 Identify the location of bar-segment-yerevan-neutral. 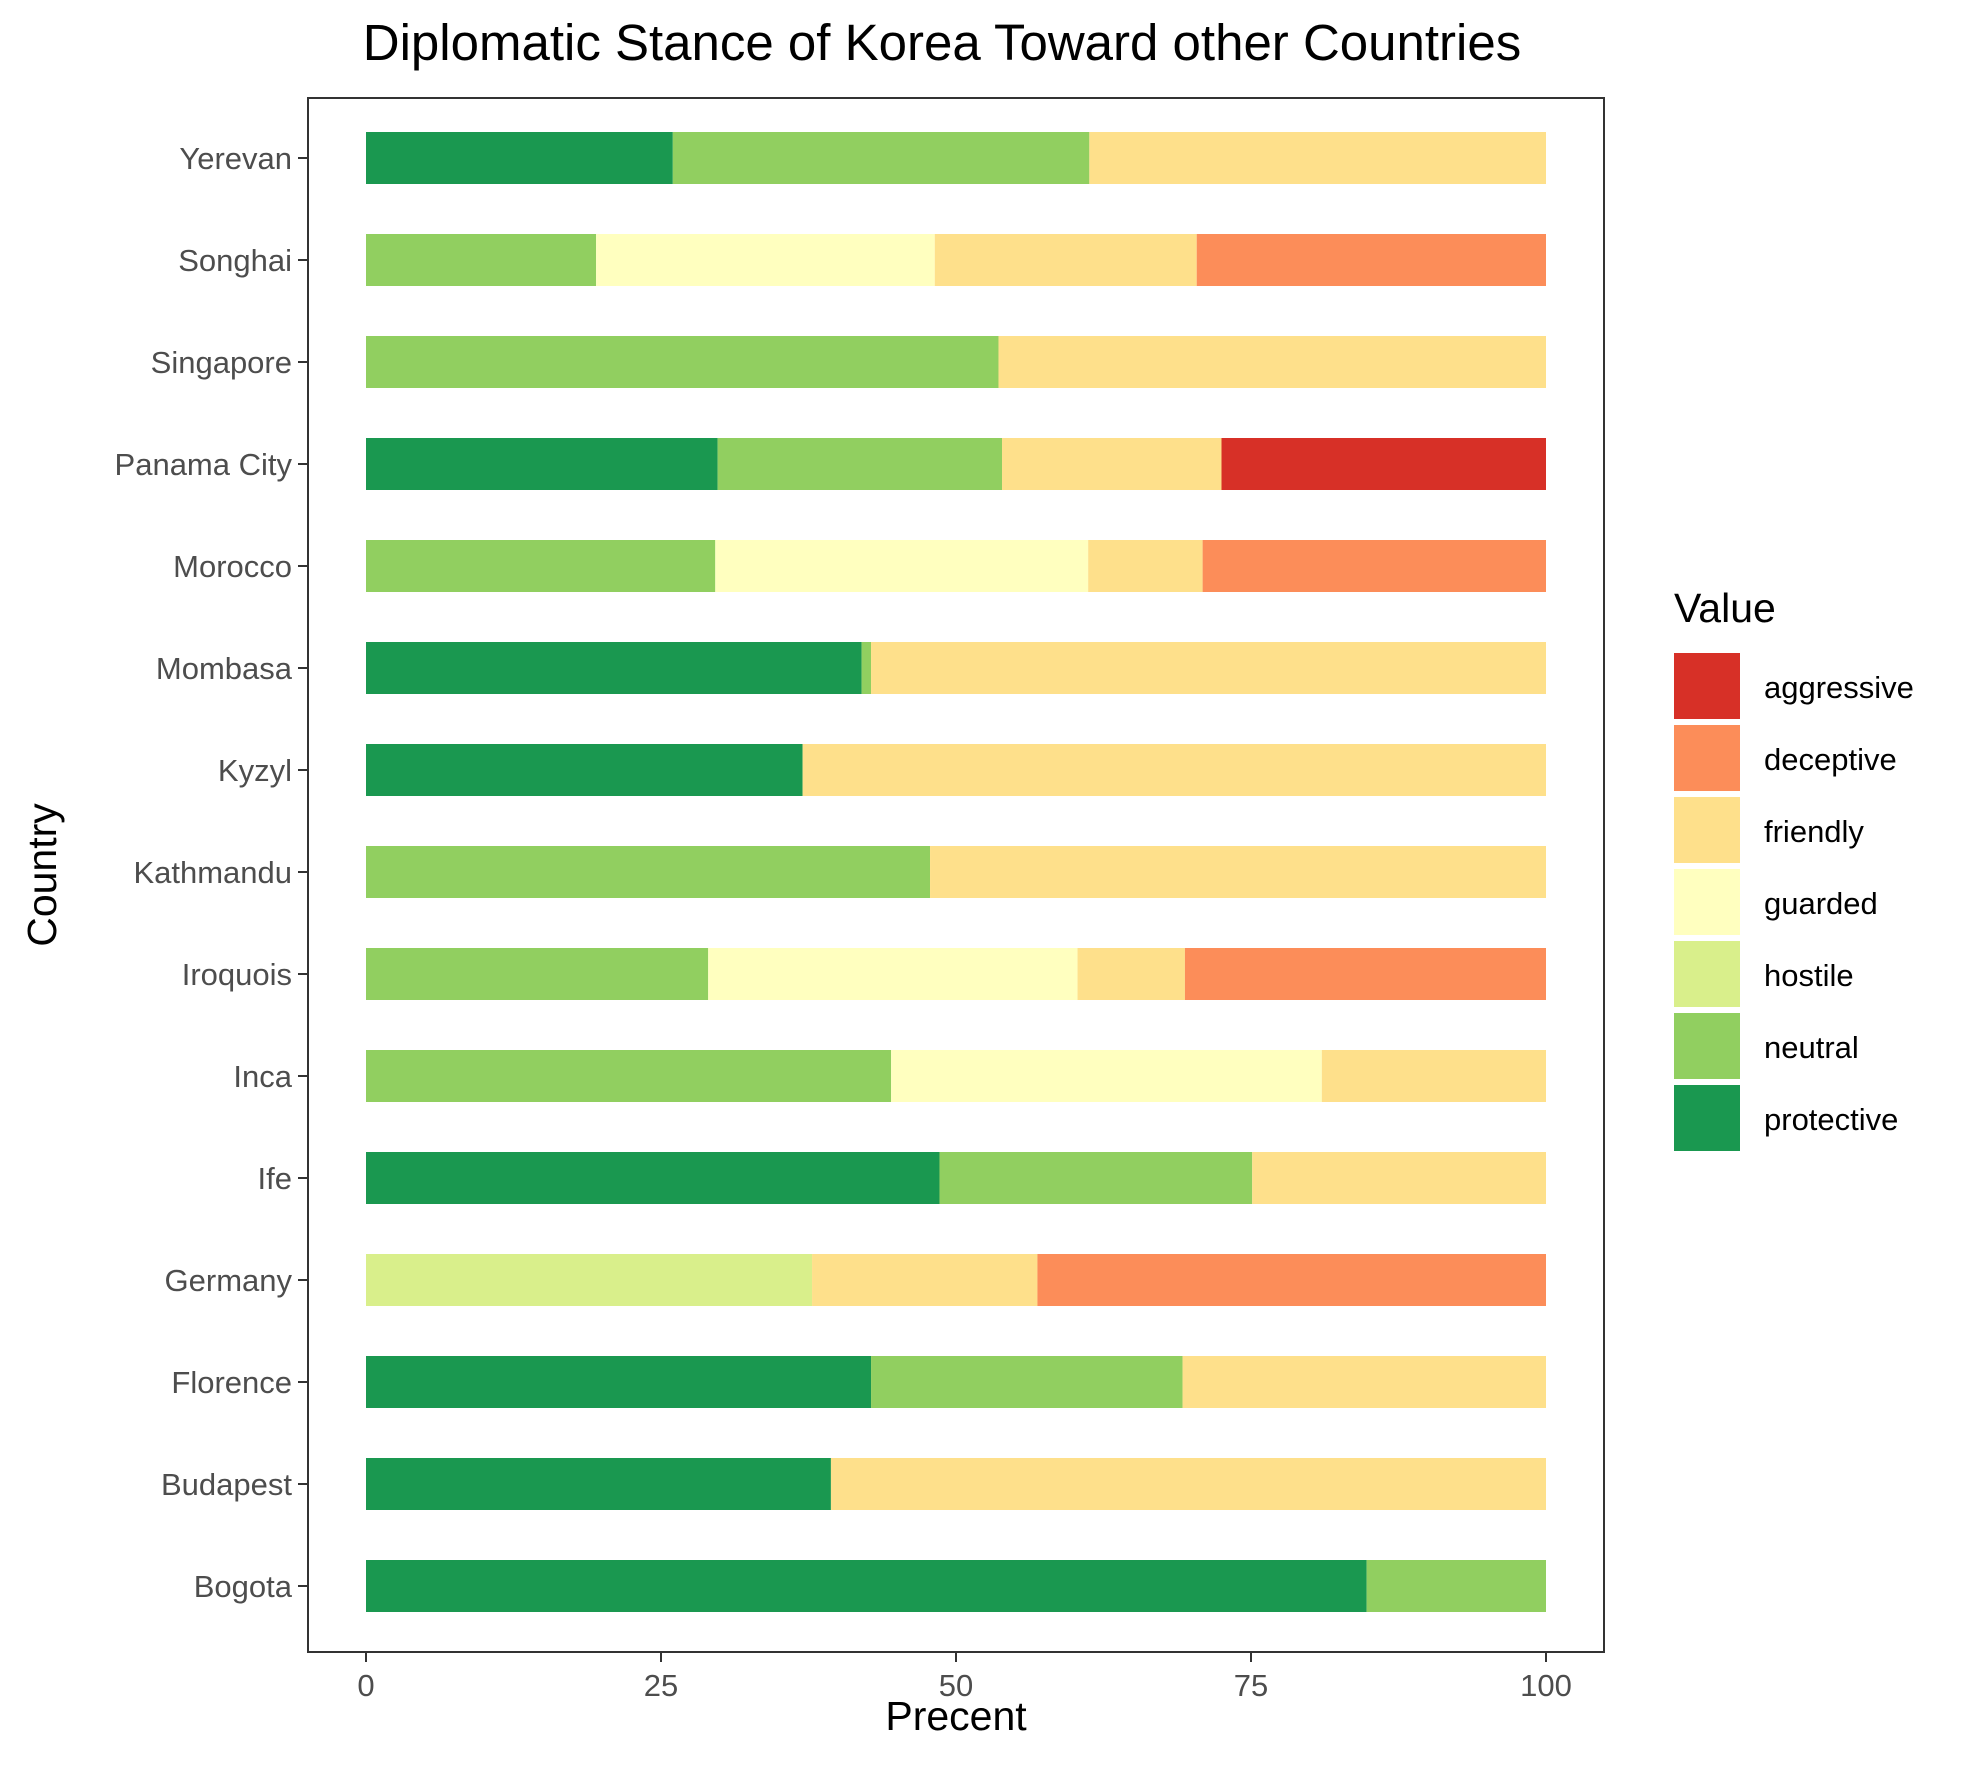
(881, 158).